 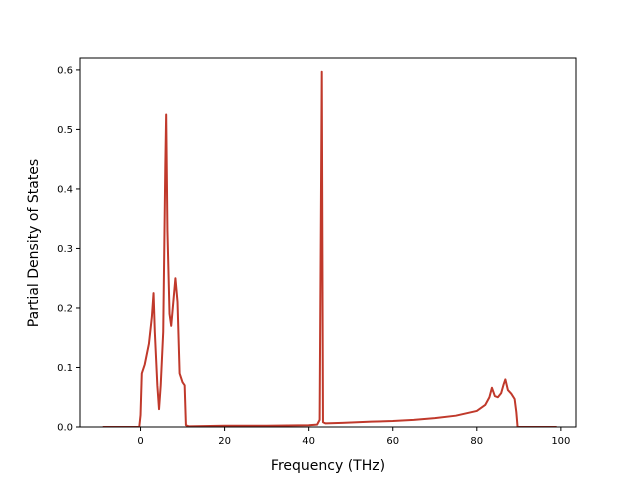 I want to click on y-tick-label: 0.4, so click(x=65, y=189).